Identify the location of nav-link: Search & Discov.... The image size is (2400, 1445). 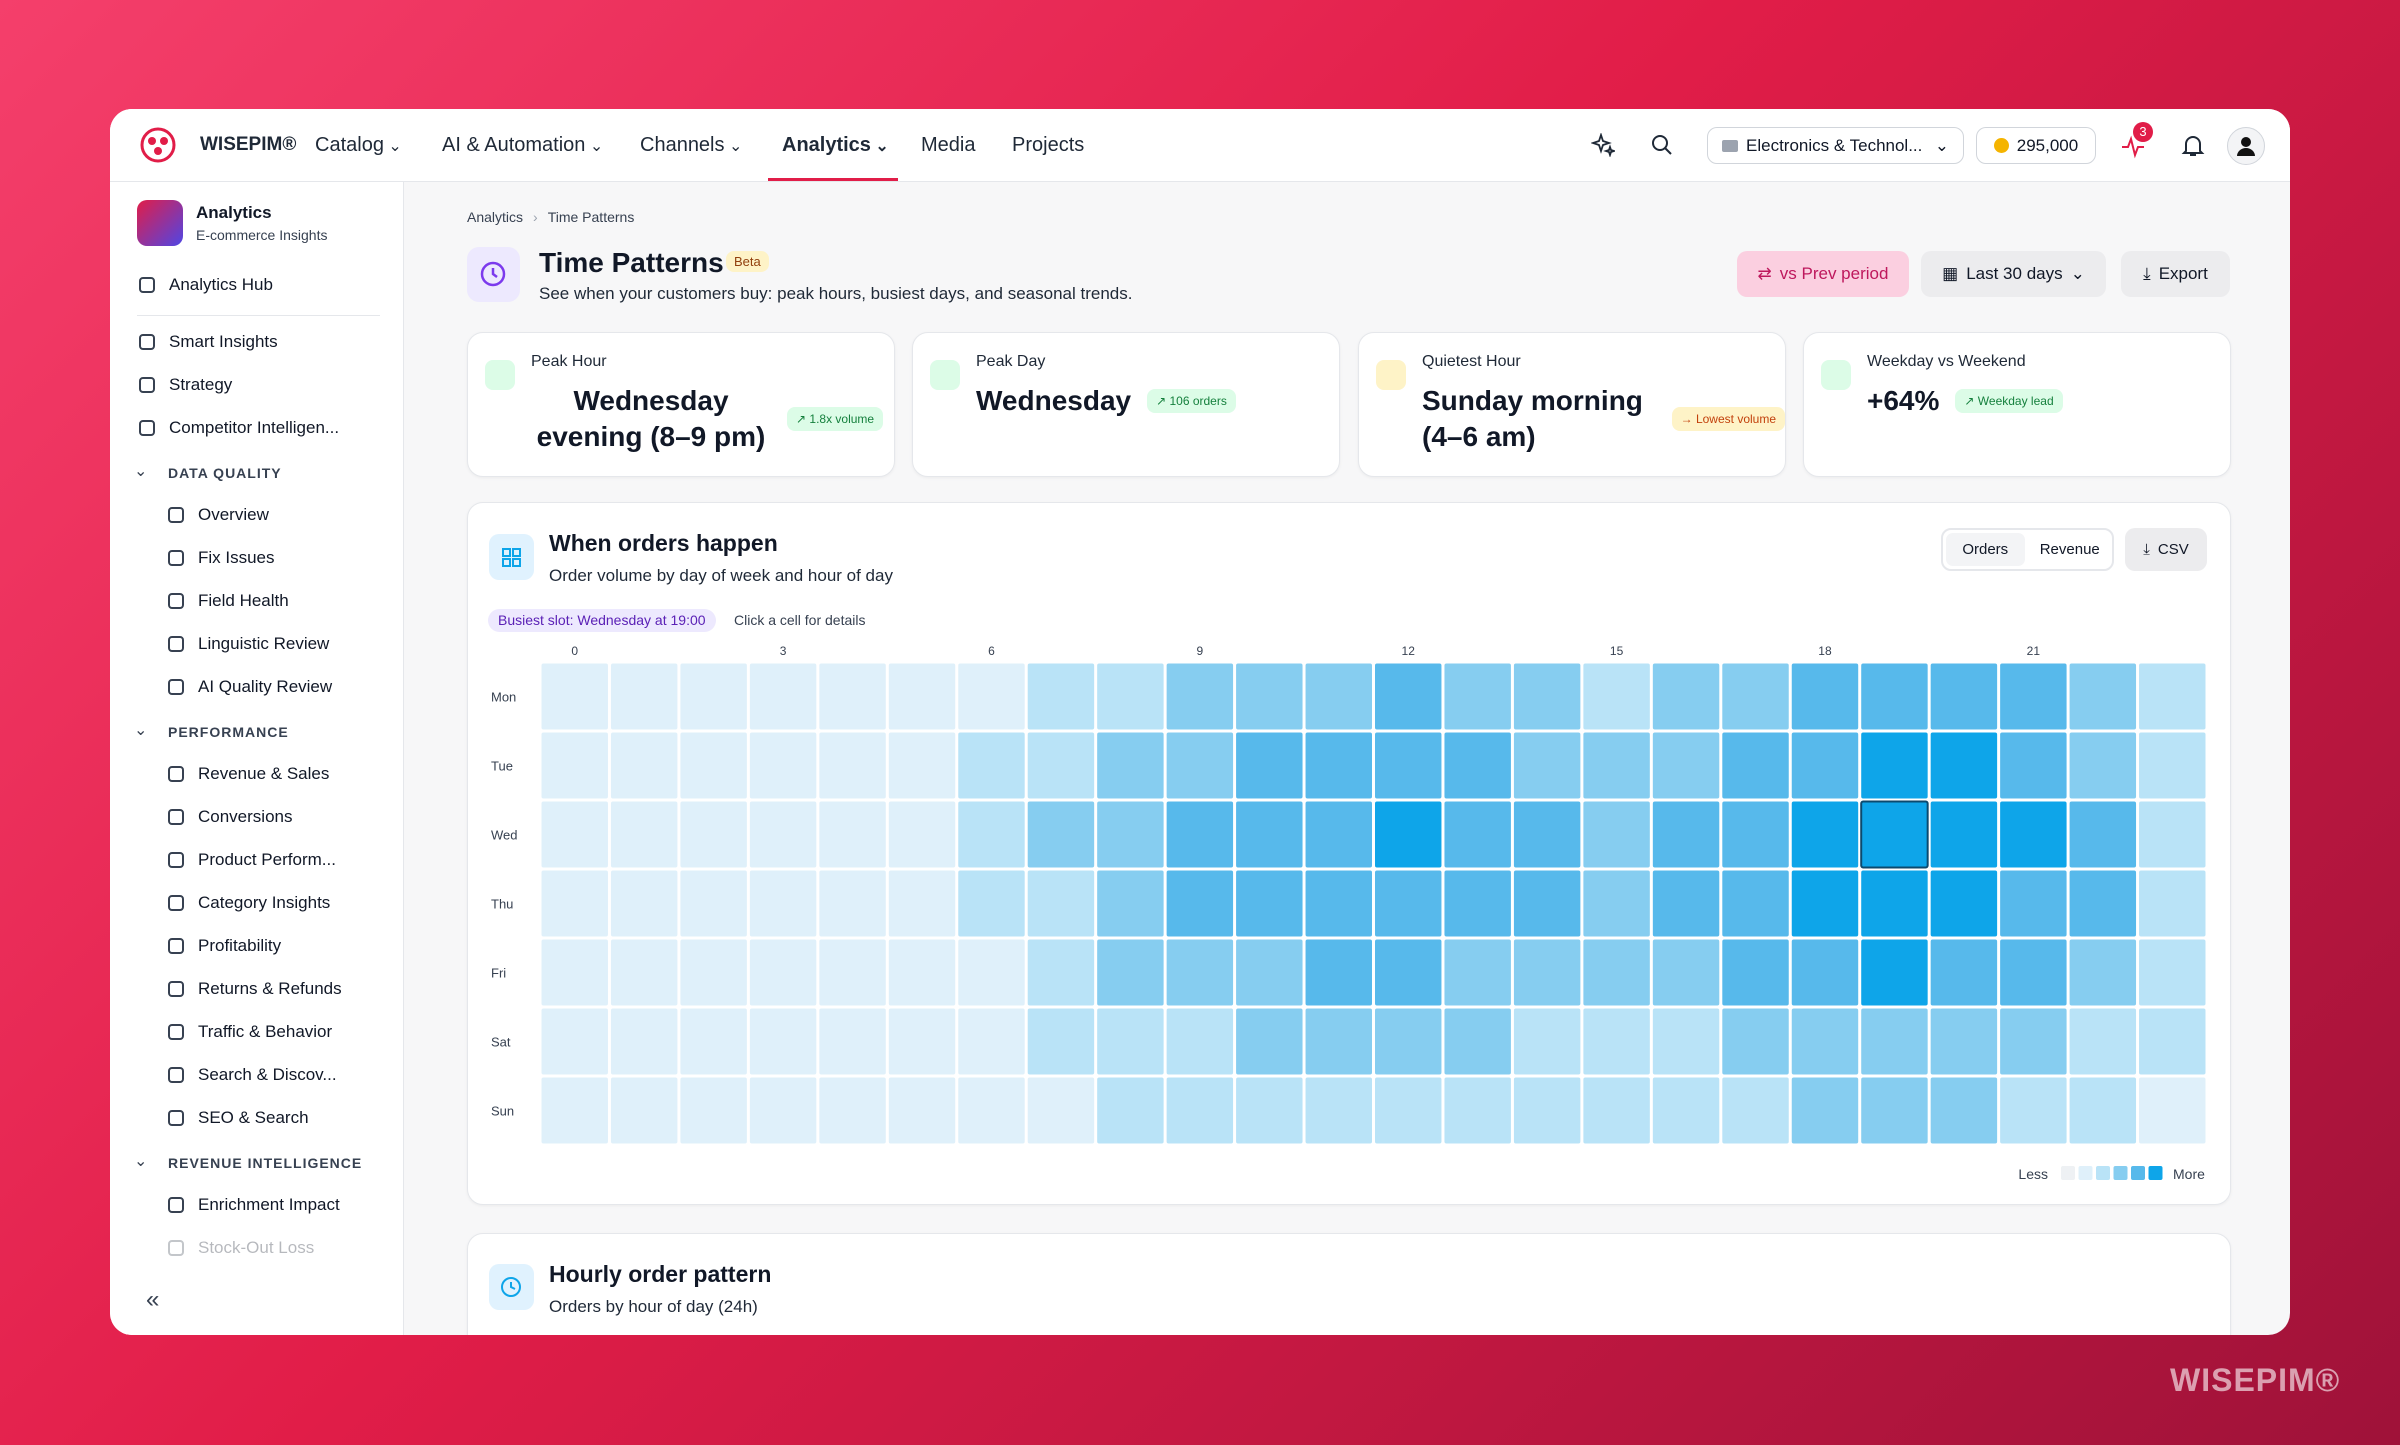
(267, 1074).